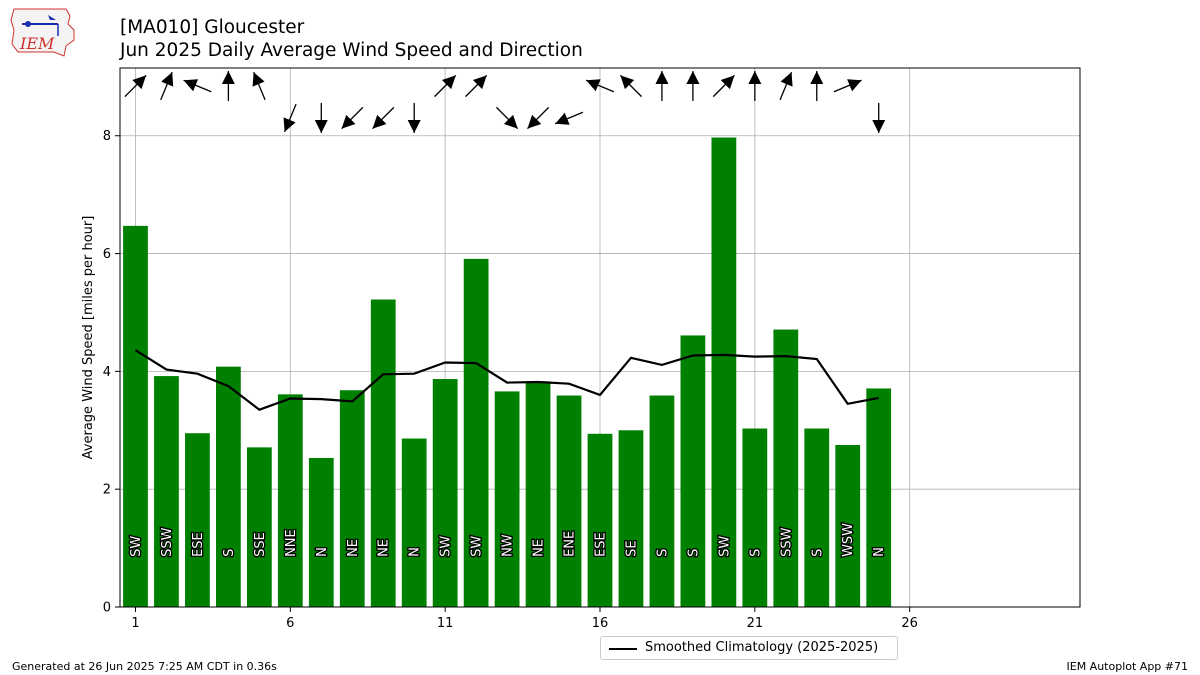  I want to click on y-axis-label: Average Wind Speed [miles per hour], so click(88, 338).